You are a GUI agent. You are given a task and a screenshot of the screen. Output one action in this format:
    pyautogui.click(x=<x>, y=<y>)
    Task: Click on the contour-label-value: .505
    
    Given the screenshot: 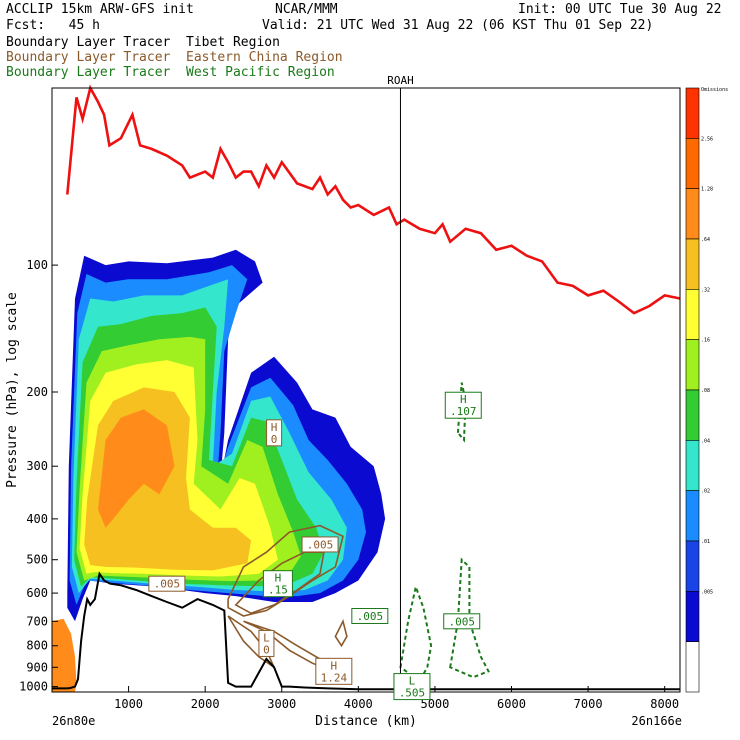 What is the action you would take?
    pyautogui.click(x=412, y=693)
    